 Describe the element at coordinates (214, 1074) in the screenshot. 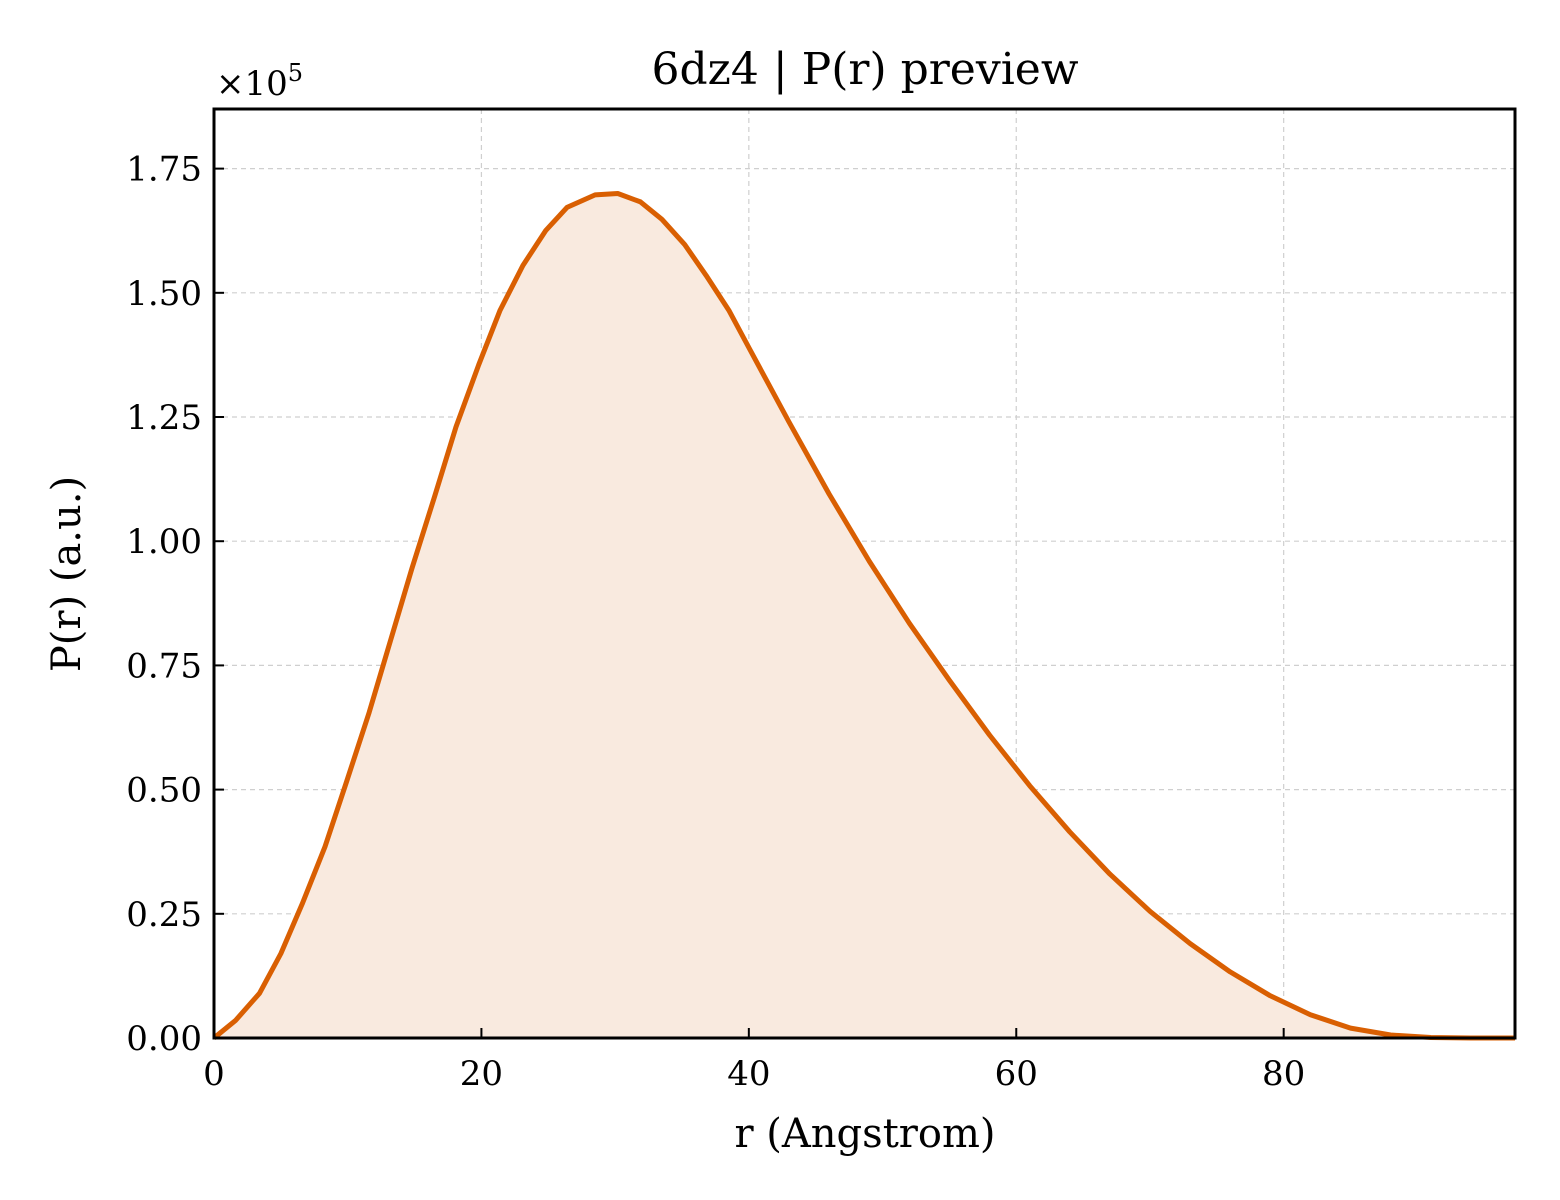

I see `x-tick-label: 0` at that location.